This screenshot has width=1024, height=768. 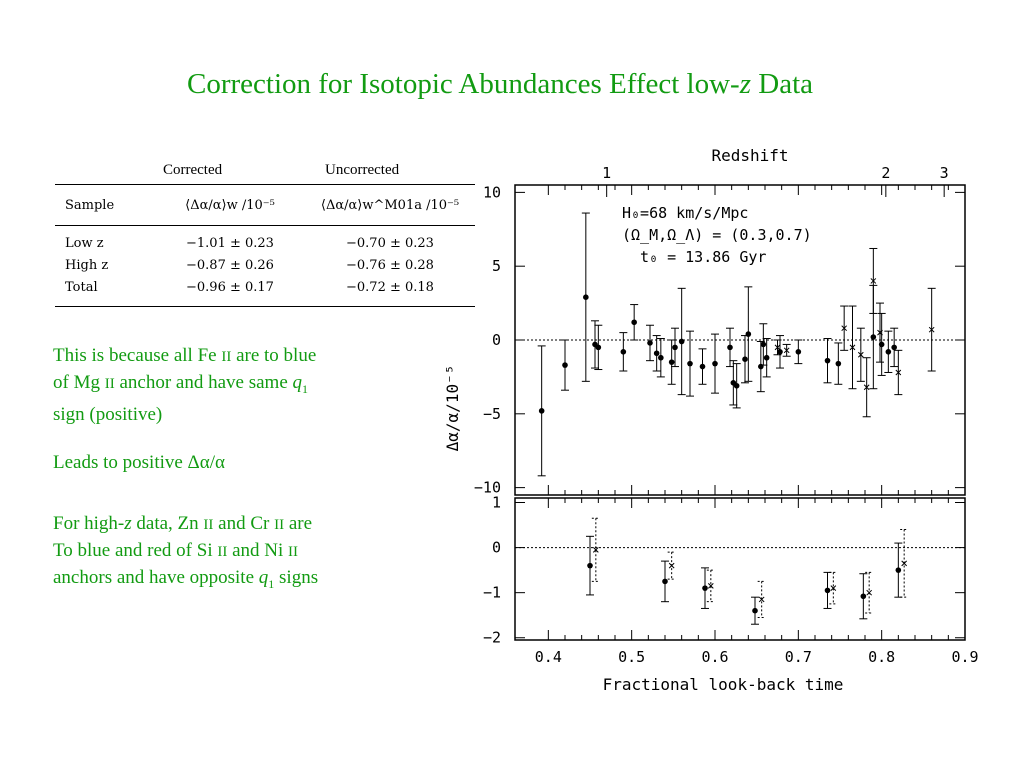 I want to click on y-axis-title: Δα/α/10⁻⁵, so click(x=452, y=408).